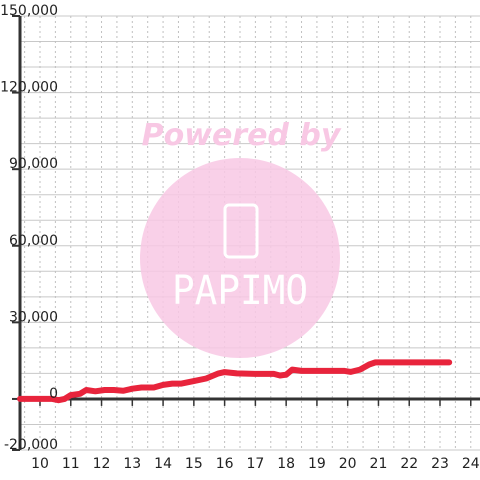 The height and width of the screenshot is (480, 480). What do you see at coordinates (71, 464) in the screenshot?
I see `x-tick-label: 11` at bounding box center [71, 464].